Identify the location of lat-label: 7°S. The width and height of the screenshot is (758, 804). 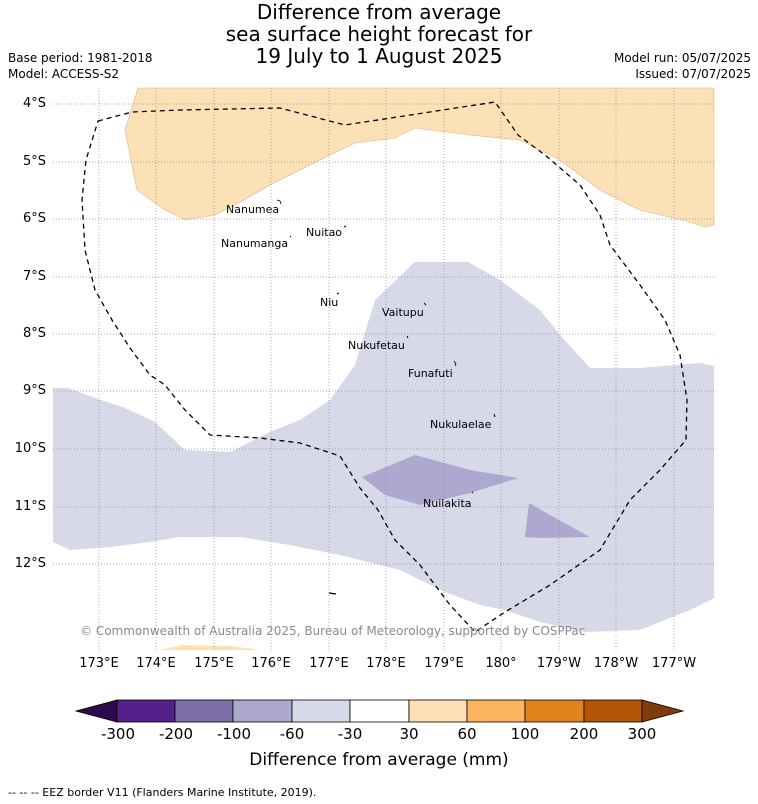
(34, 276).